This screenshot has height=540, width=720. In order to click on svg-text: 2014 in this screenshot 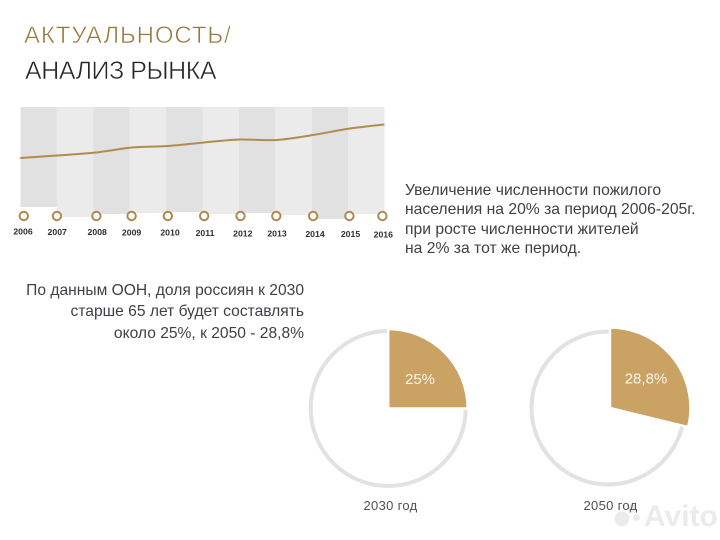, I will do `click(314, 234)`.